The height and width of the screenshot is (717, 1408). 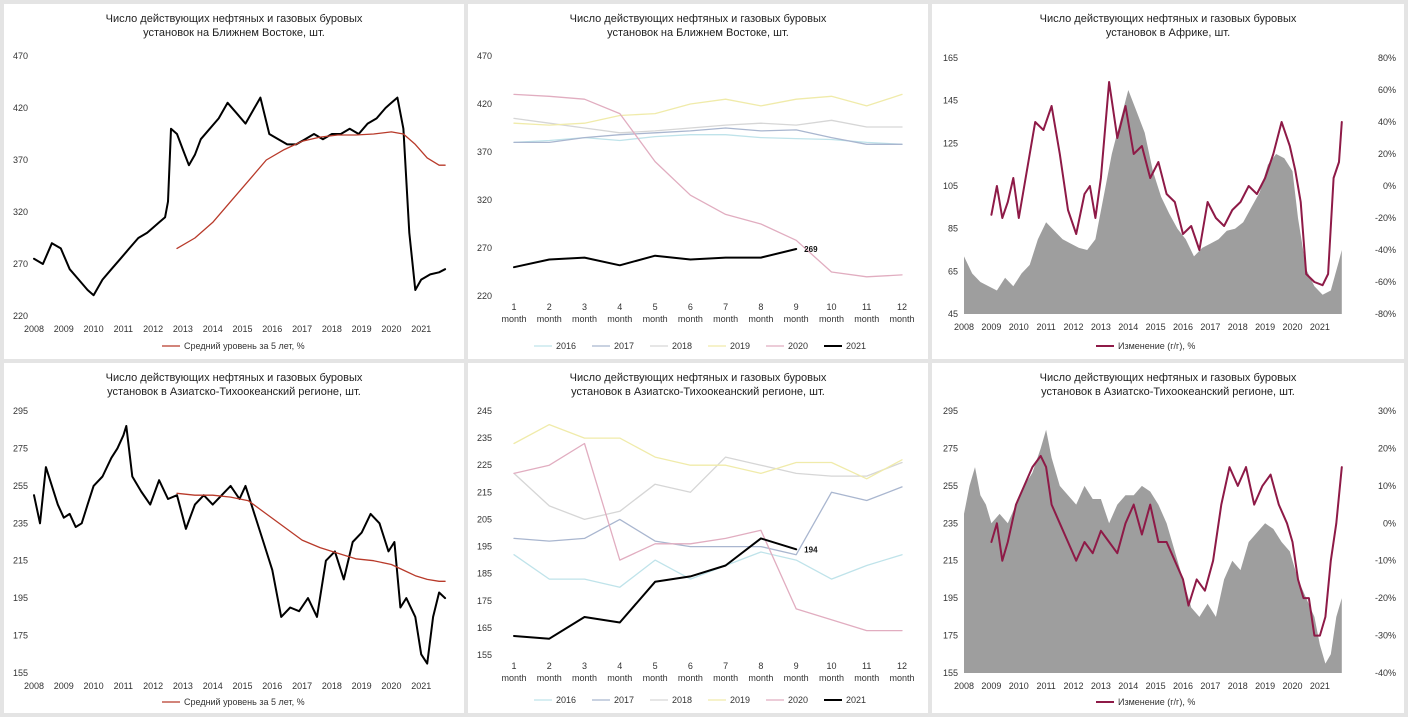 I want to click on y2-tick-label: -20%, so click(x=1385, y=598).